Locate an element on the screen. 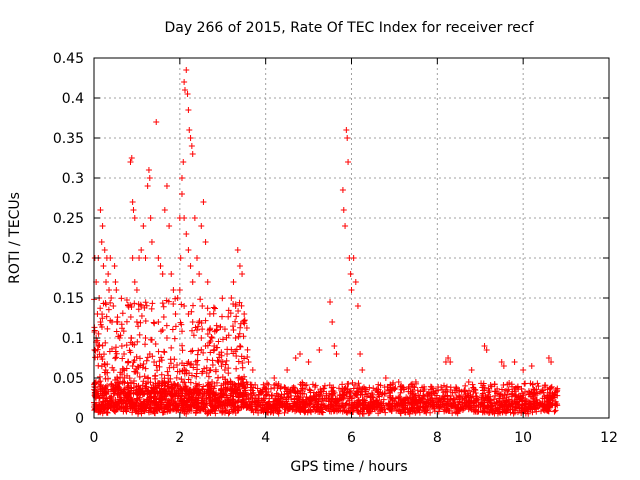 The height and width of the screenshot is (480, 640). x-tick-label: 4 is located at coordinates (265, 438).